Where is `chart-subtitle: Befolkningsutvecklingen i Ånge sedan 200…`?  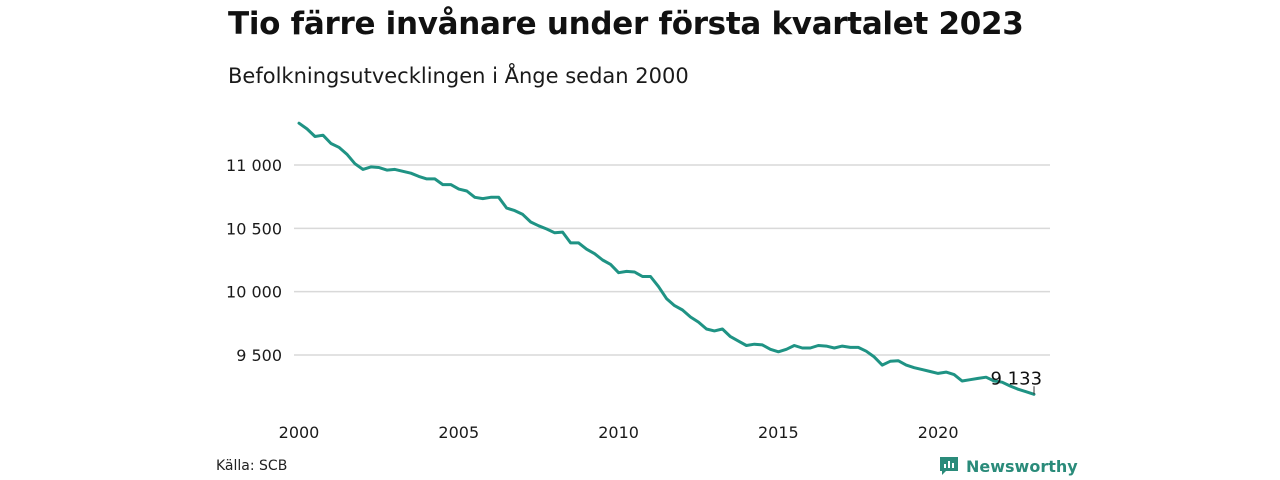
chart-subtitle: Befolkningsutvecklingen i Ånge sedan 200… is located at coordinates (458, 76).